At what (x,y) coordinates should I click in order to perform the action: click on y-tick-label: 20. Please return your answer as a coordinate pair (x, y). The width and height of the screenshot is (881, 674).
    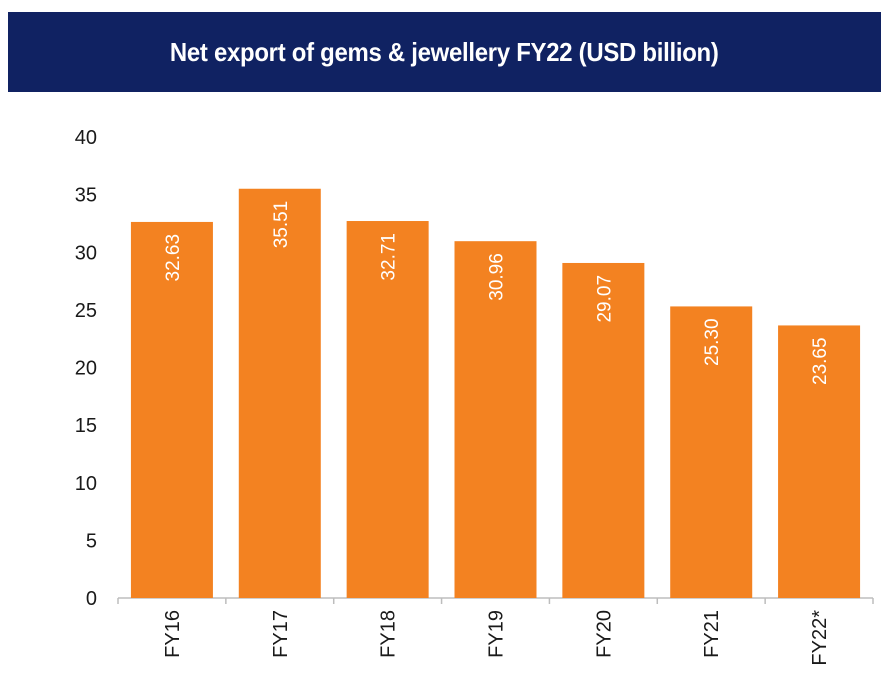
    Looking at the image, I should click on (86, 369).